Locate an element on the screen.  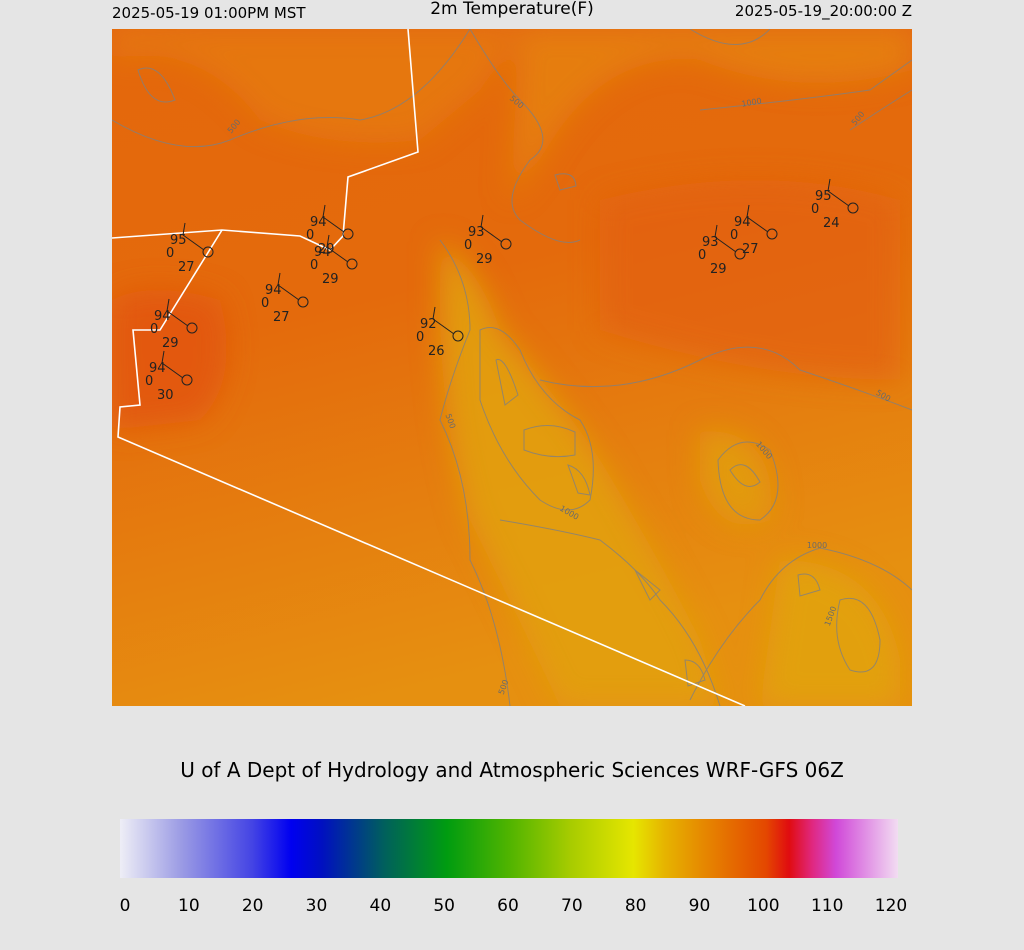
station: 950 24 is located at coordinates (835, 204).